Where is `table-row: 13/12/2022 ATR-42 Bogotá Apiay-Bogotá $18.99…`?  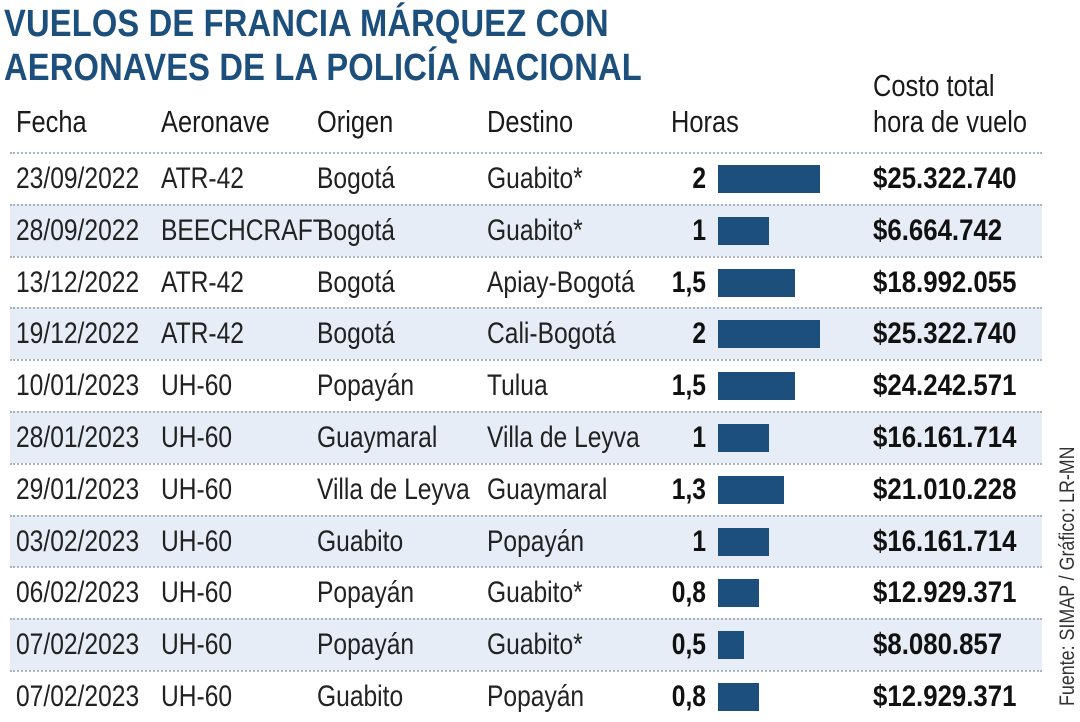 table-row: 13/12/2022 ATR-42 Bogotá Apiay-Bogotá $18.99… is located at coordinates (526, 281).